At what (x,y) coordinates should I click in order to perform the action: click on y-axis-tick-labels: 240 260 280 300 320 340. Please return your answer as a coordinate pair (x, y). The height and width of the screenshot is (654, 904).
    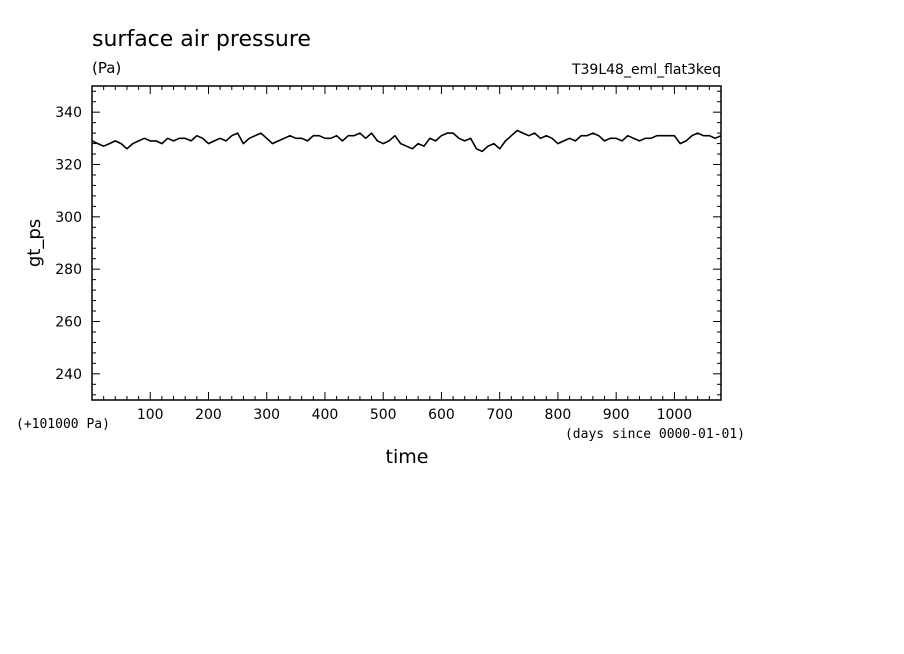
    Looking at the image, I should click on (68, 244).